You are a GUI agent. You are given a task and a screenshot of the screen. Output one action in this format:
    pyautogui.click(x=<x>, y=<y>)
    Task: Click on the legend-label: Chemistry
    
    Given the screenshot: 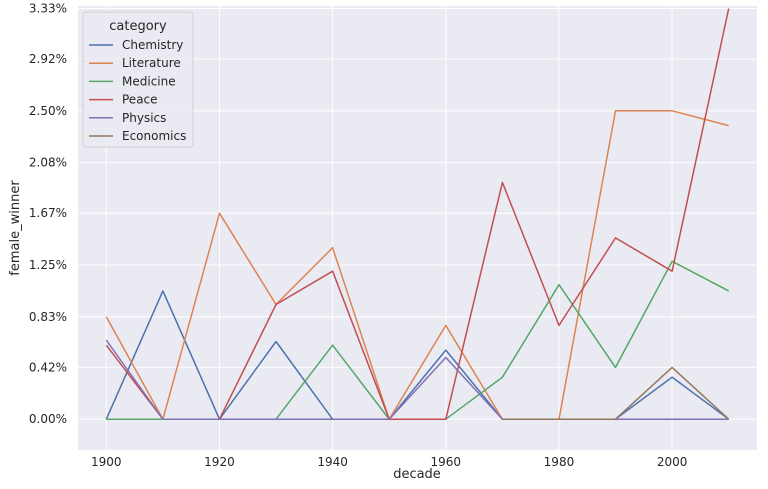 What is the action you would take?
    pyautogui.click(x=152, y=45)
    